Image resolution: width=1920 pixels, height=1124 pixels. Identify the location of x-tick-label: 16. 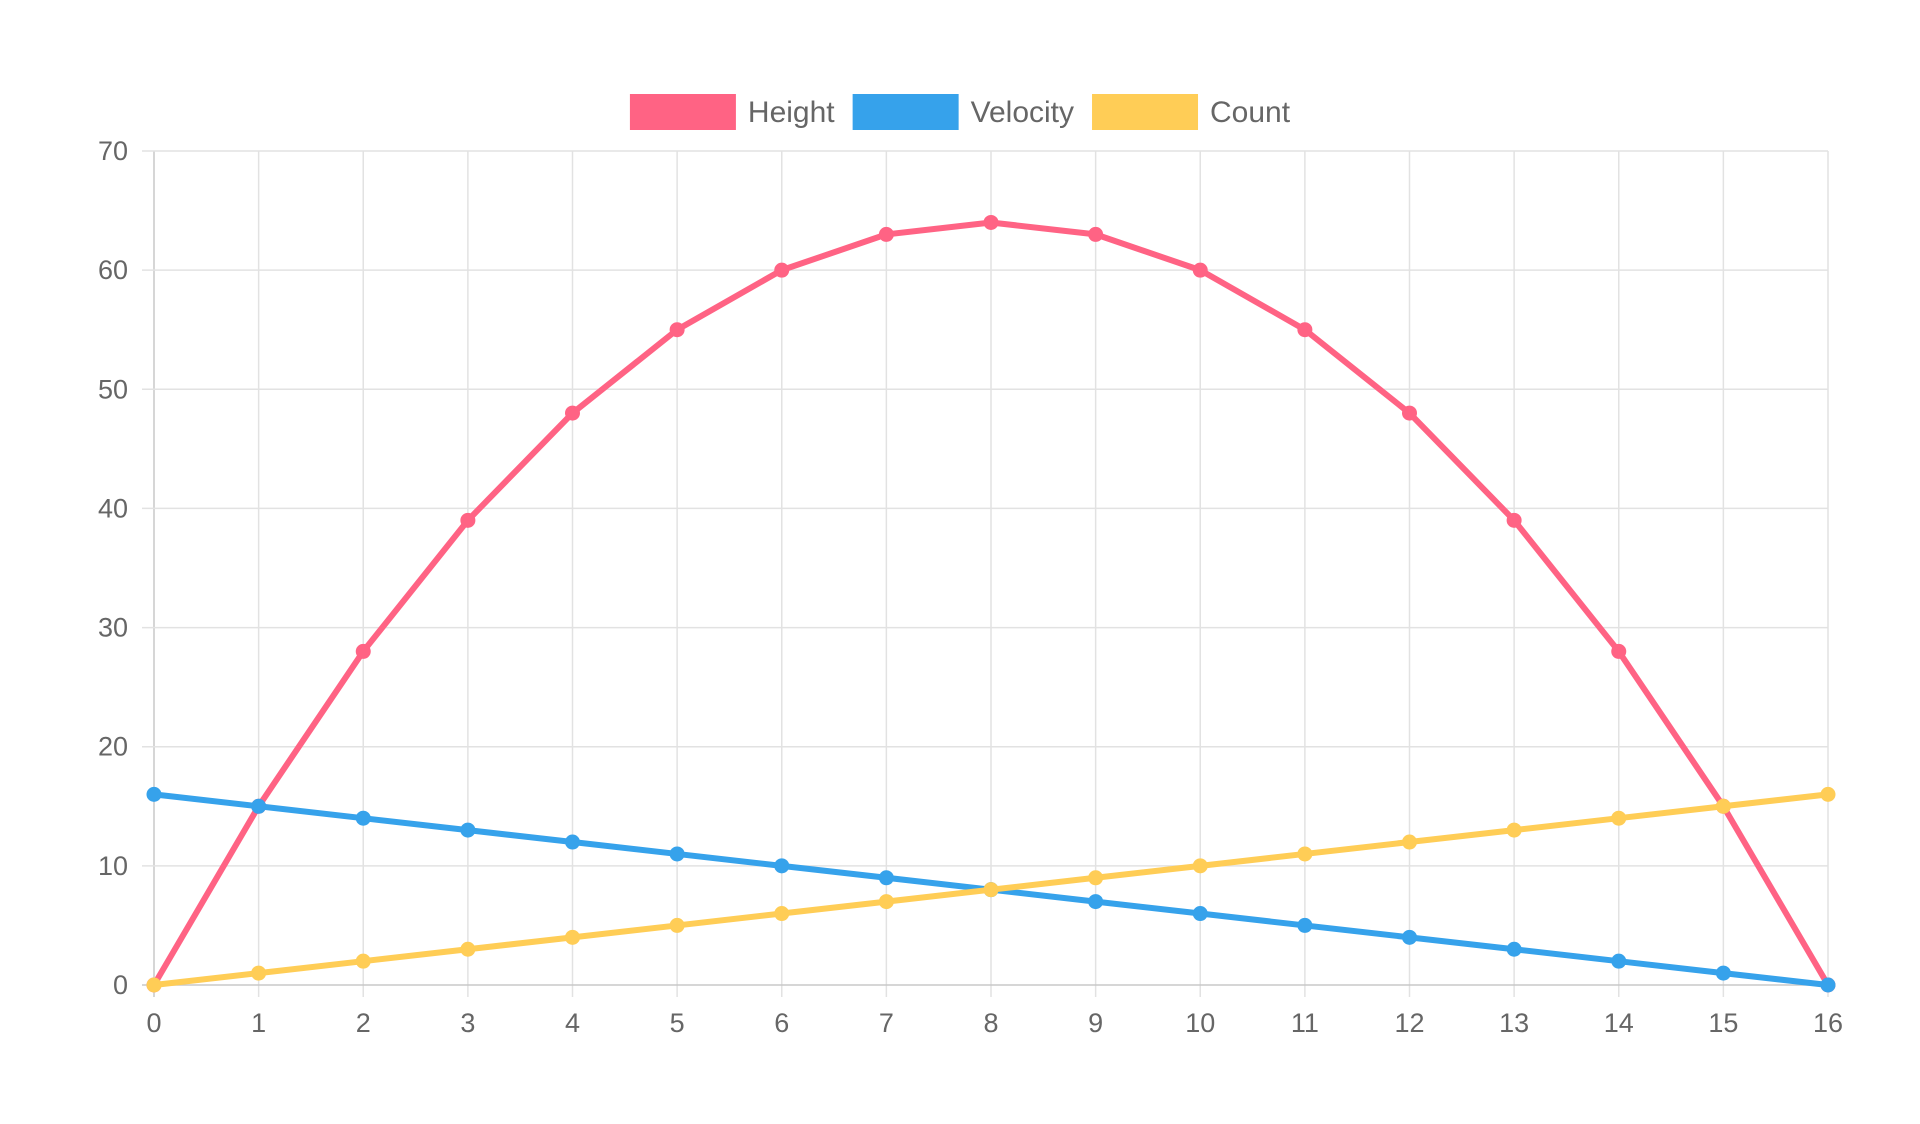
(1828, 1023).